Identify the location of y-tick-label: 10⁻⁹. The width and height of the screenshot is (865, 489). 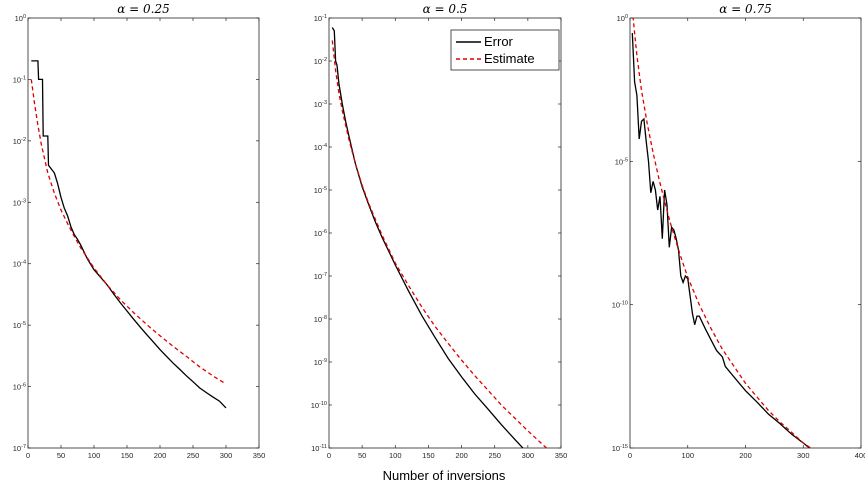
(320, 362).